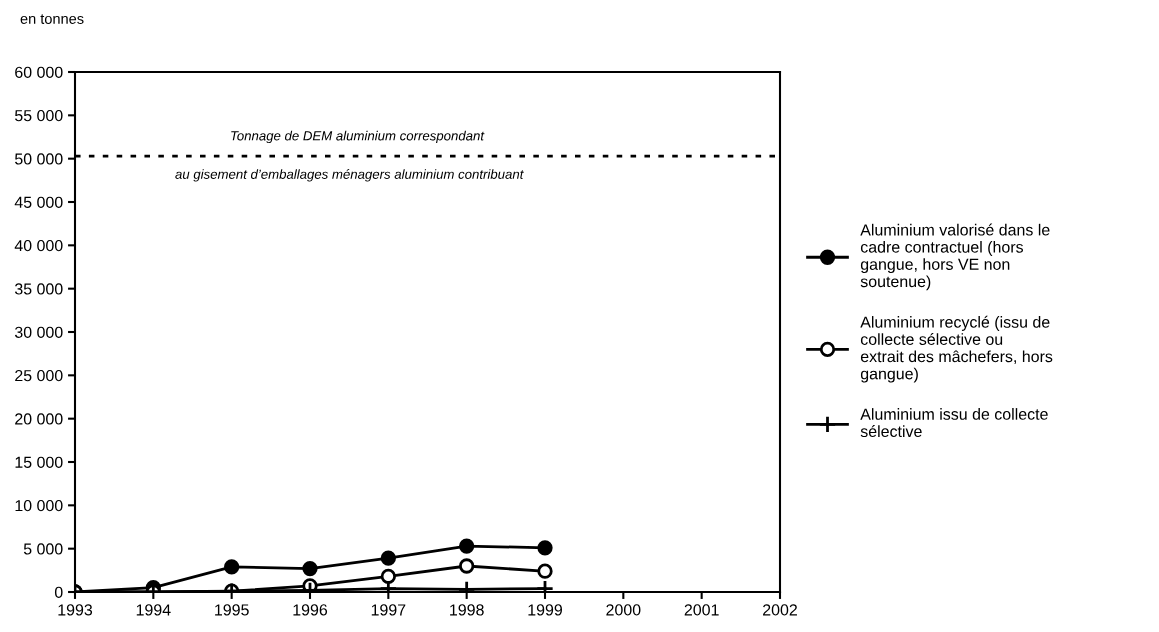 The image size is (1159, 632). I want to click on y-tick-label: 10 000, so click(39, 505).